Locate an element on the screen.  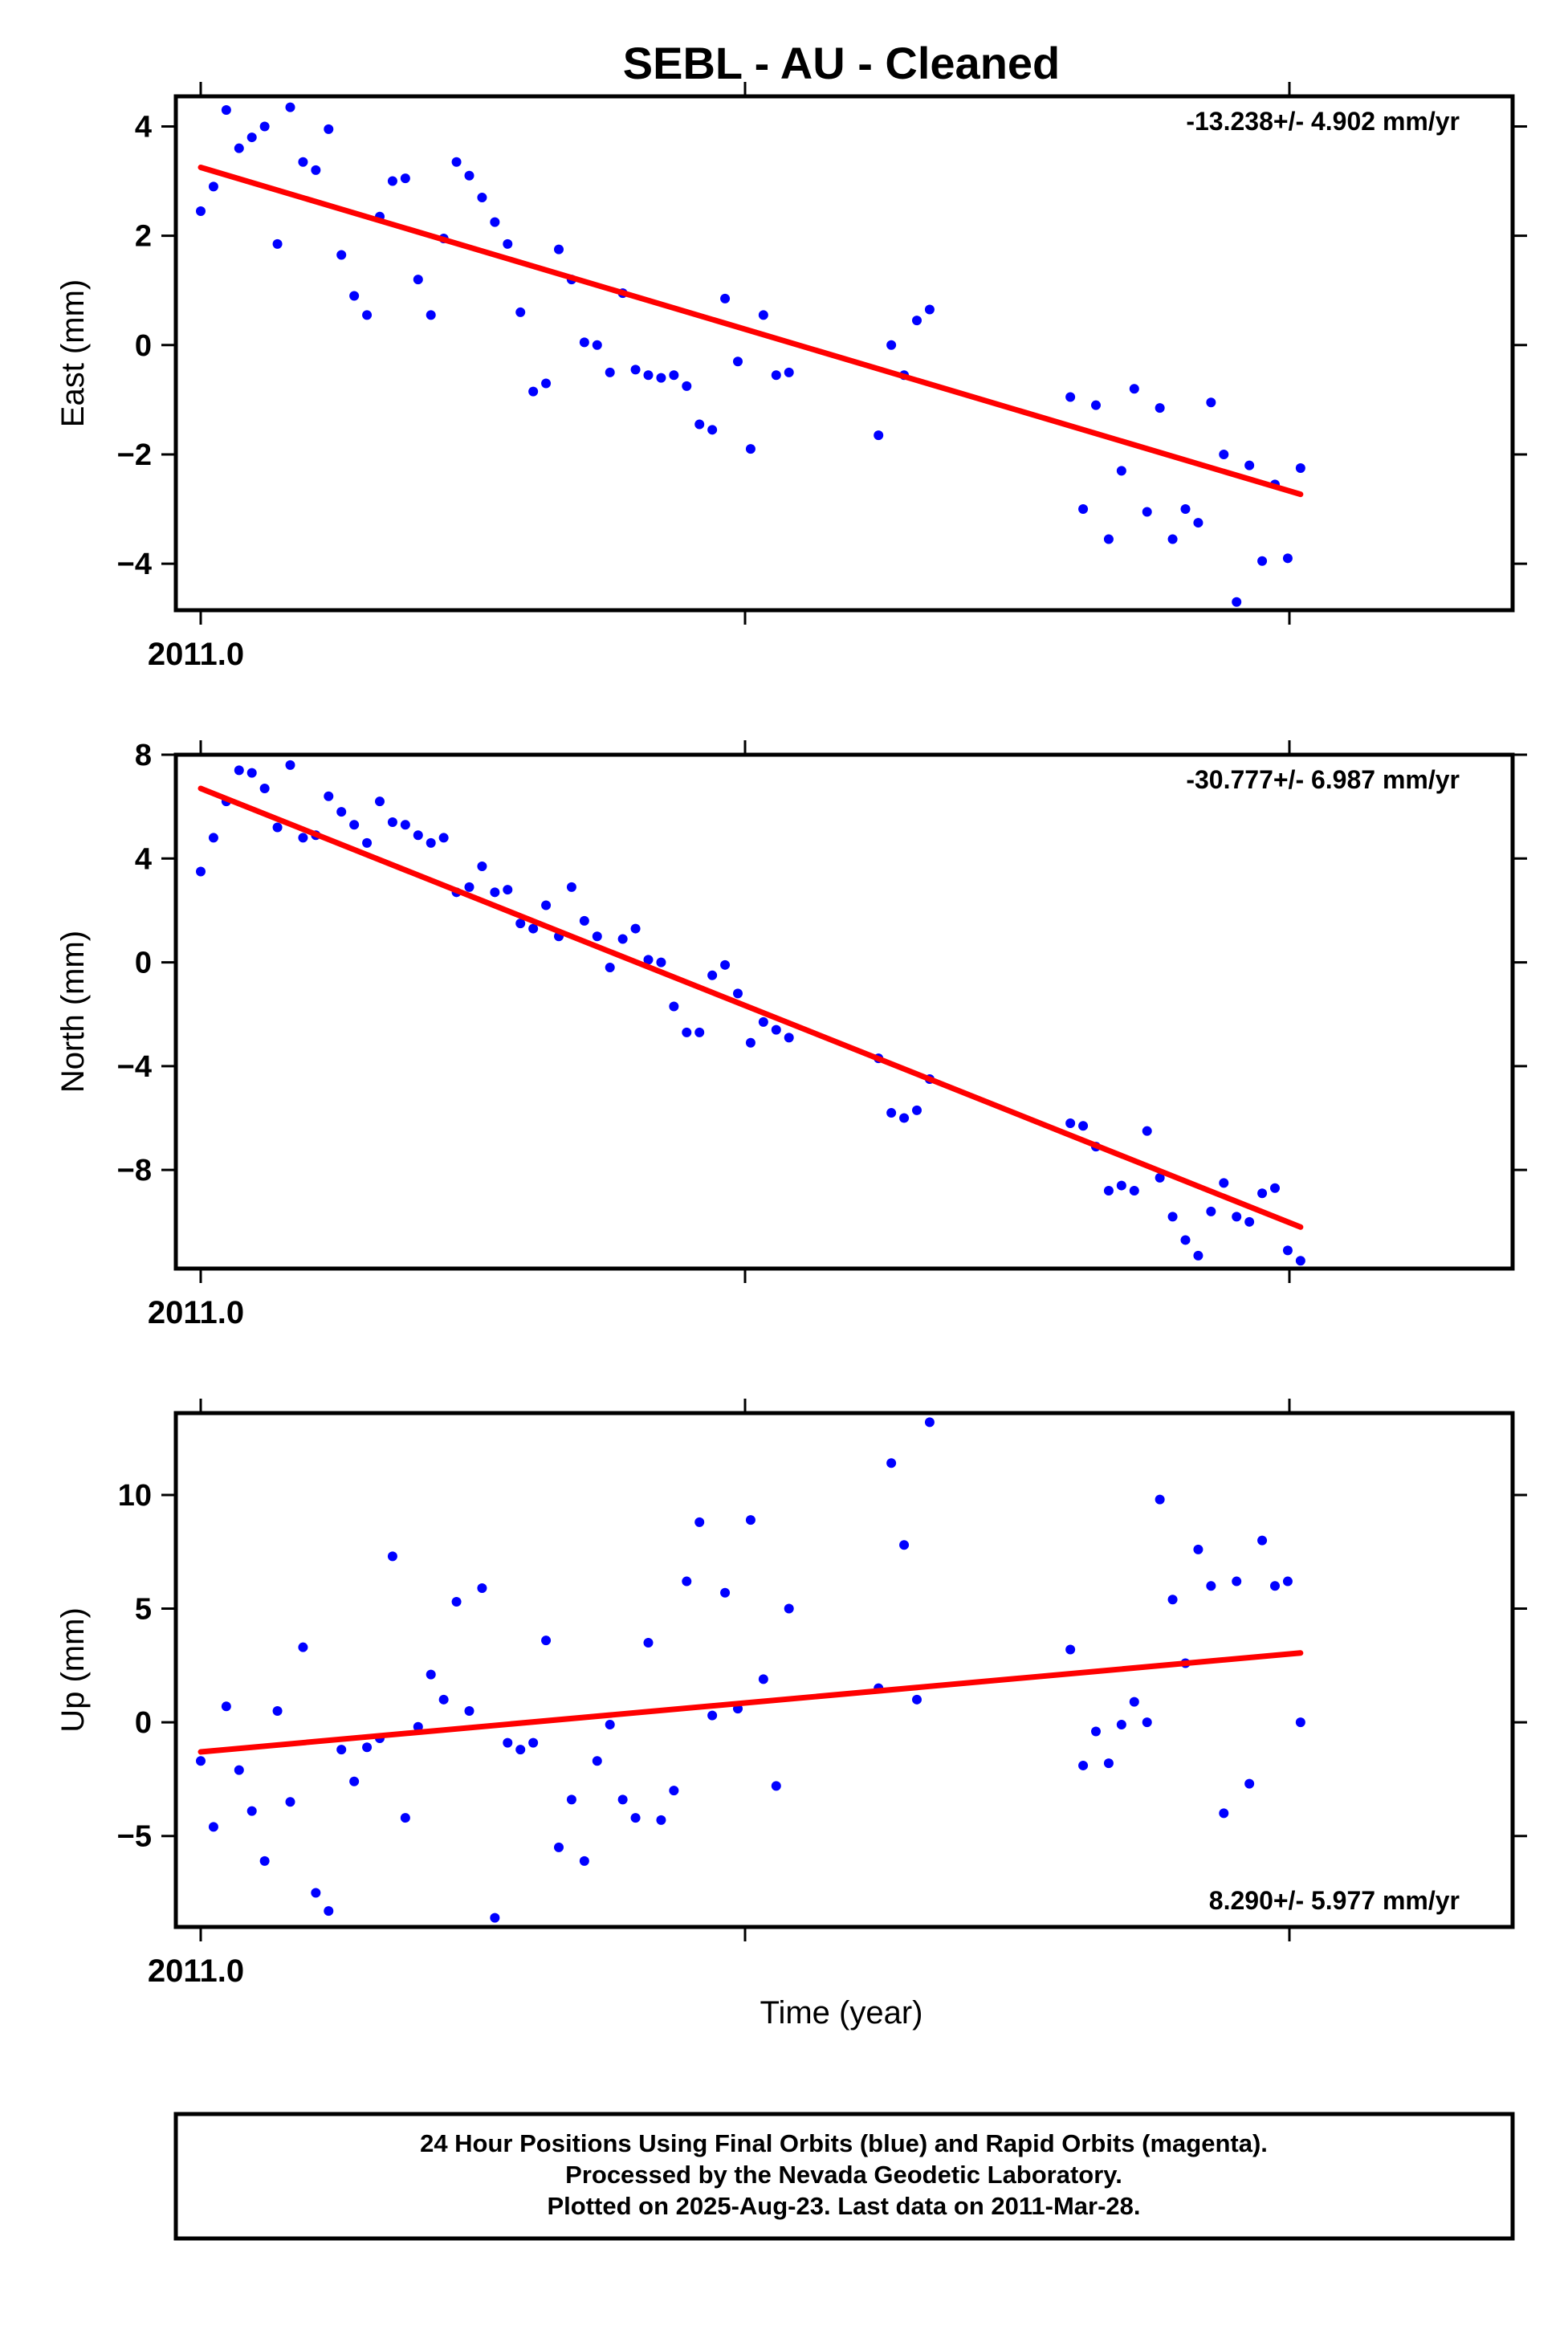
y-tick-label: −2 is located at coordinates (134, 455).